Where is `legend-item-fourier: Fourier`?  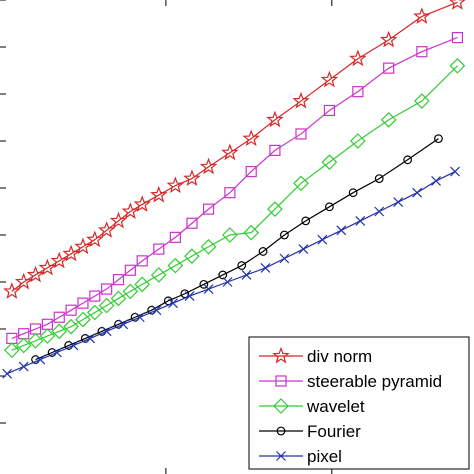 legend-item-fourier: Fourier is located at coordinates (310, 431).